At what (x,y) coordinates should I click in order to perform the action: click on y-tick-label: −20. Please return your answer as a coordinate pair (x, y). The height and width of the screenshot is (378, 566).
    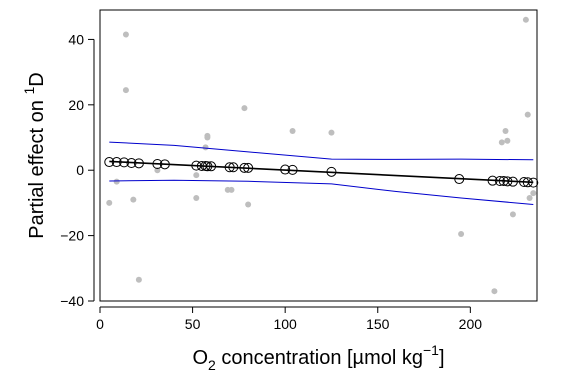
    Looking at the image, I should click on (72, 236).